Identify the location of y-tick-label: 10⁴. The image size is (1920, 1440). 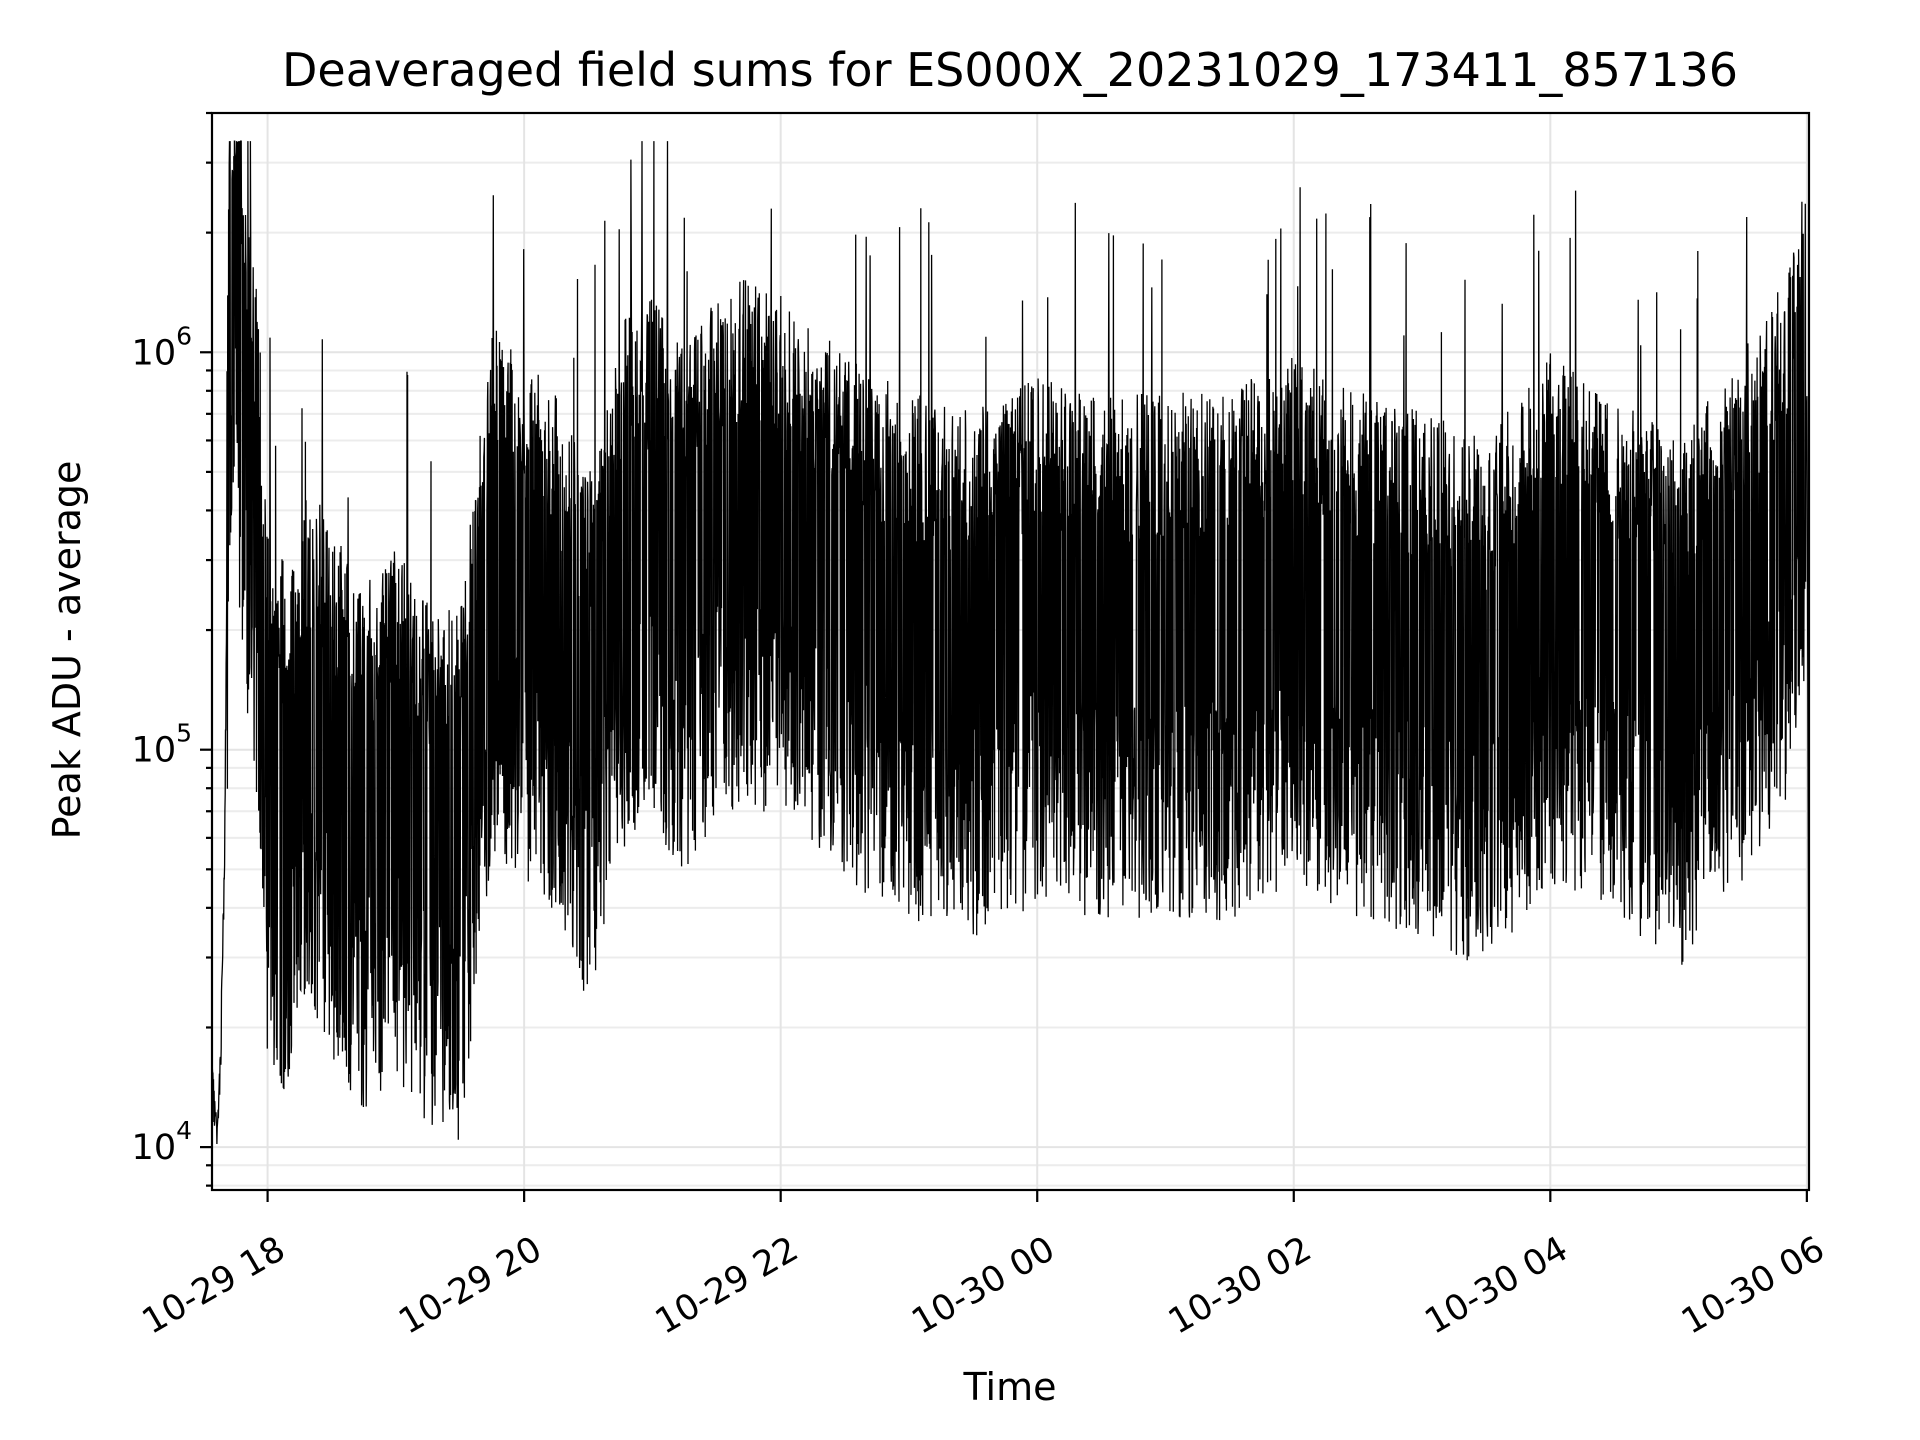
(162, 1142).